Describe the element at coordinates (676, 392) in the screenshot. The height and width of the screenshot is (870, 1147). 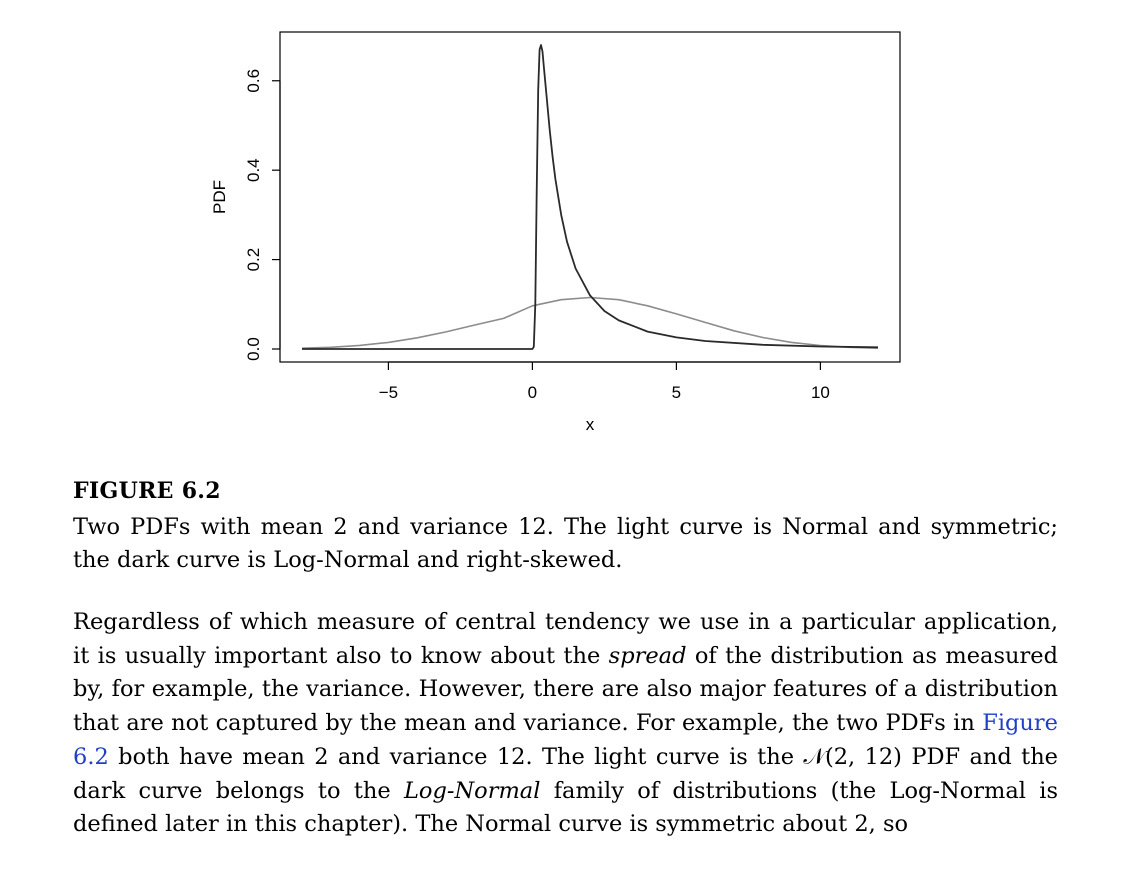
I see `x-tick-label: 5` at that location.